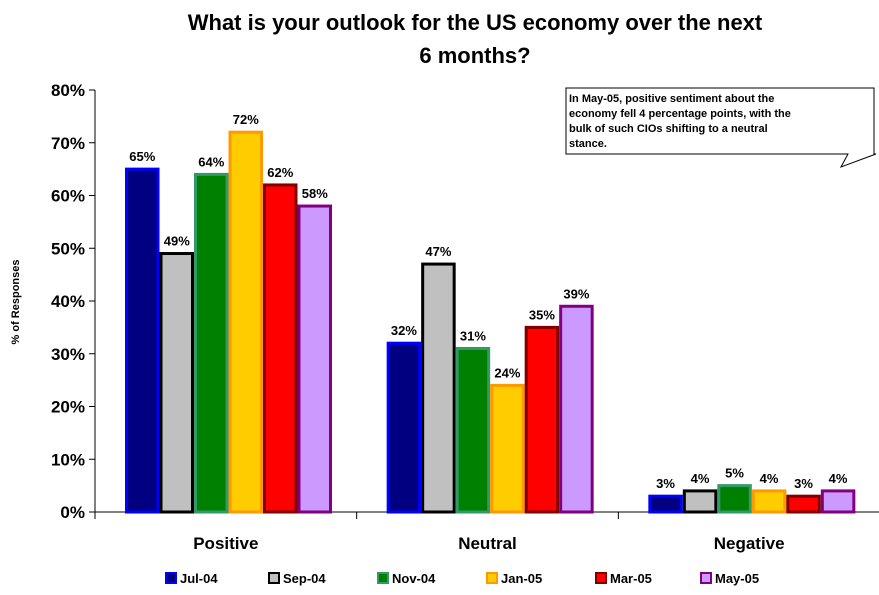  What do you see at coordinates (177, 241) in the screenshot?
I see `data-label: 49%` at bounding box center [177, 241].